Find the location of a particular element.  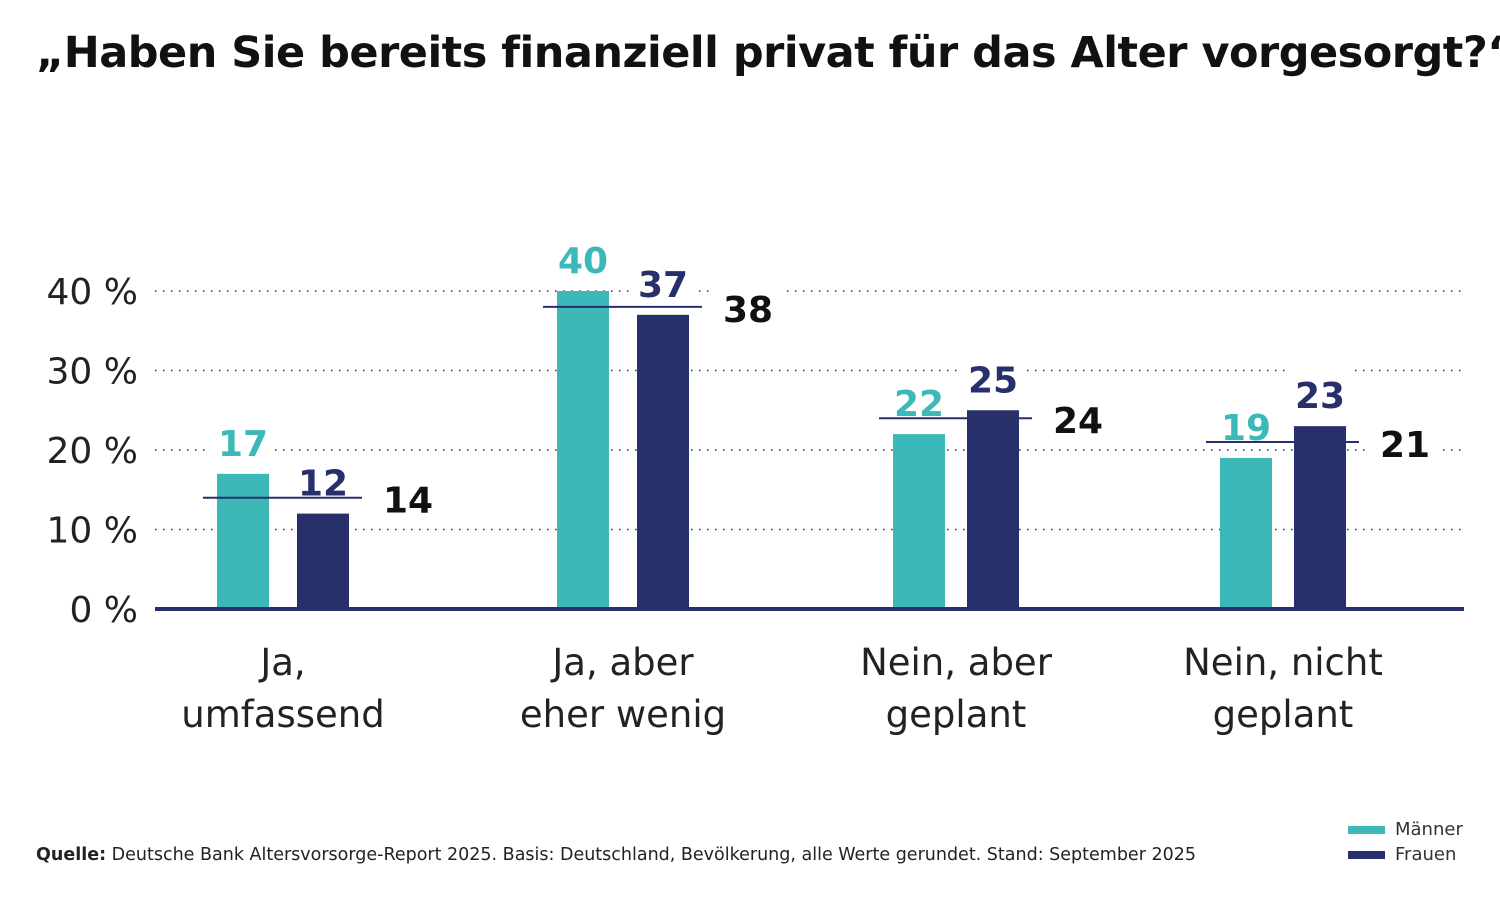

category-label: Nein, nicht is located at coordinates (1283, 662).